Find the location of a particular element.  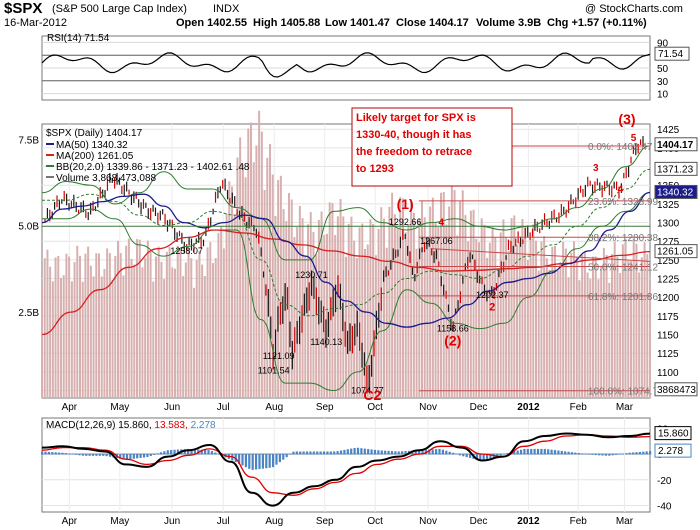

price-x-tick-label: May is located at coordinates (119, 407).